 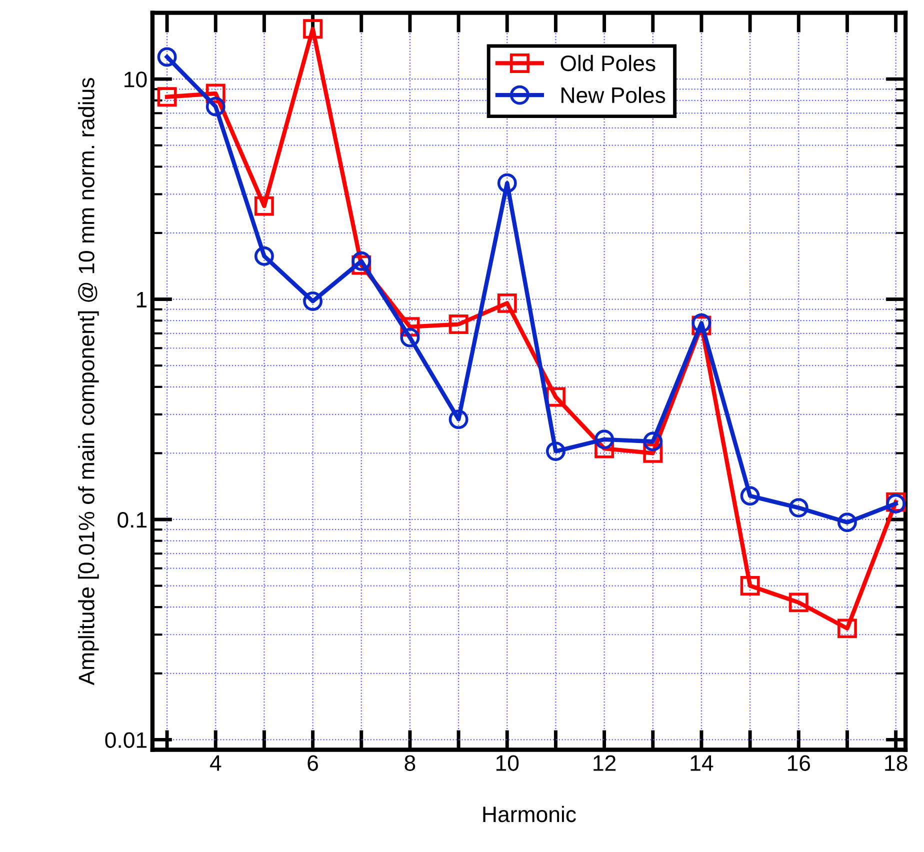 What do you see at coordinates (88, 382) in the screenshot?
I see `y-axis-title: Amplitude [0.01% of main component] @ 10 mm norm. radius` at bounding box center [88, 382].